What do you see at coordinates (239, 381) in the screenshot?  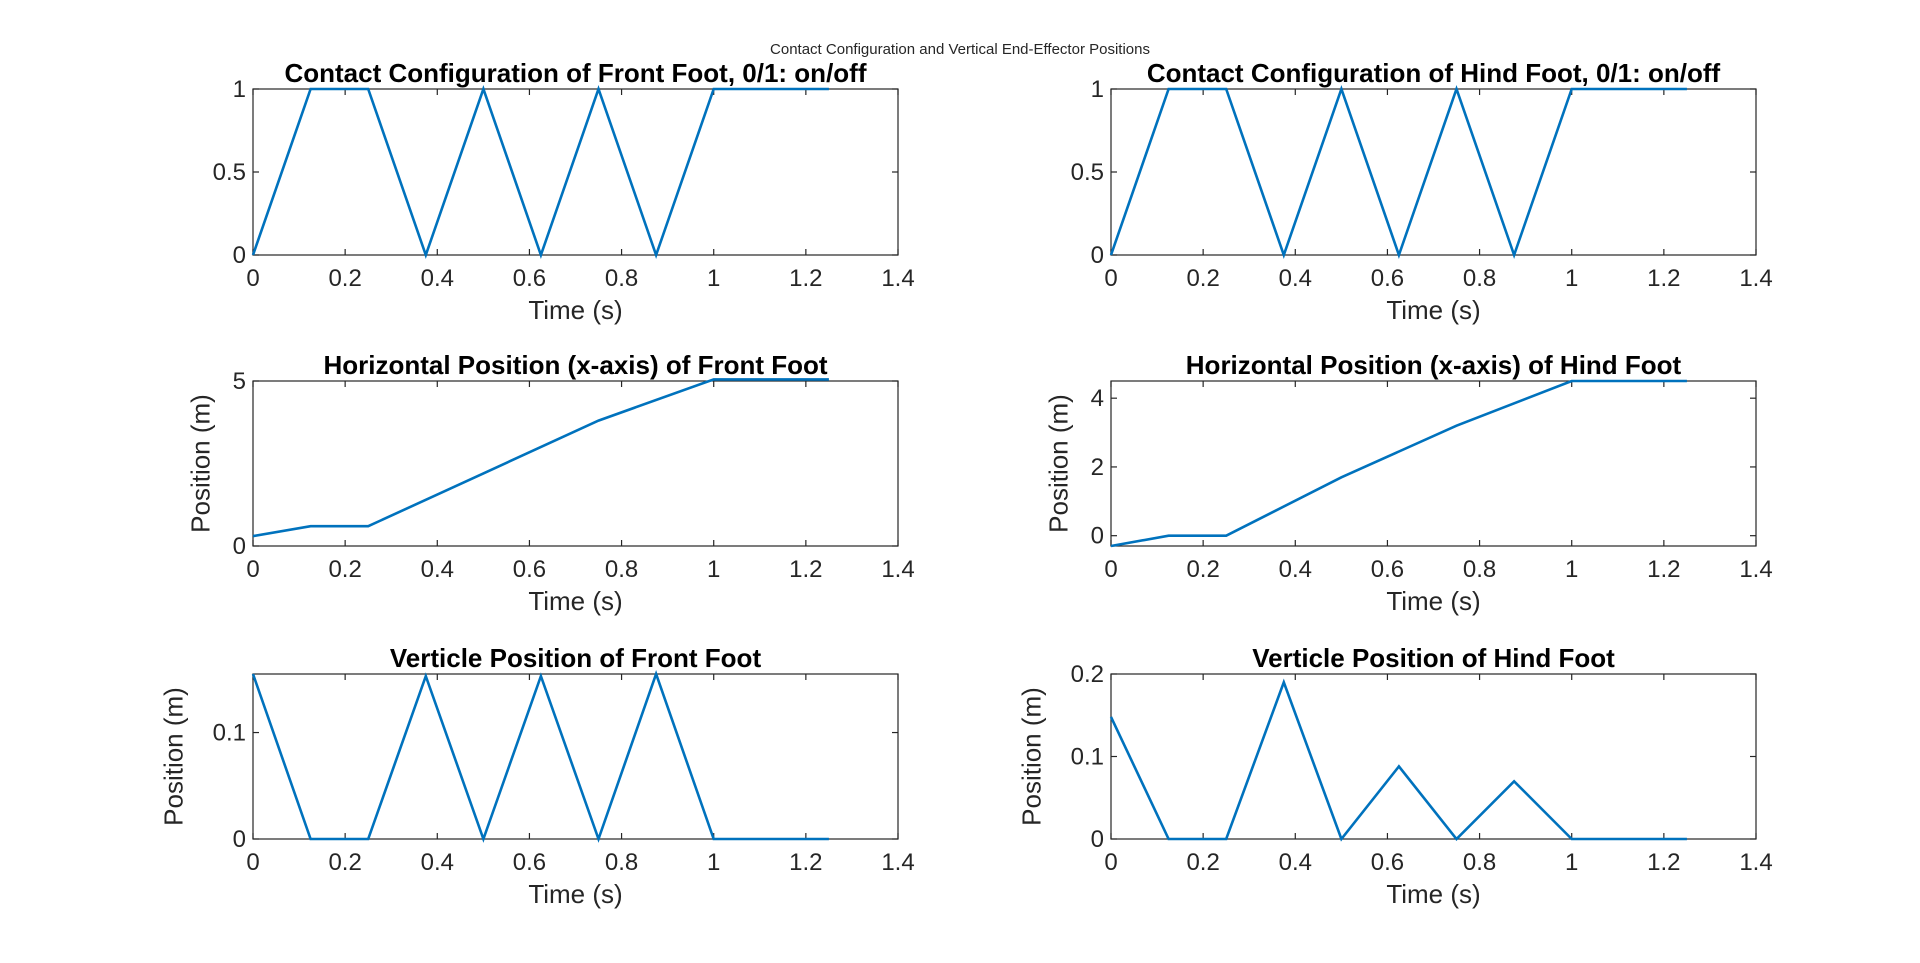 I see `y-tick-label: 5` at bounding box center [239, 381].